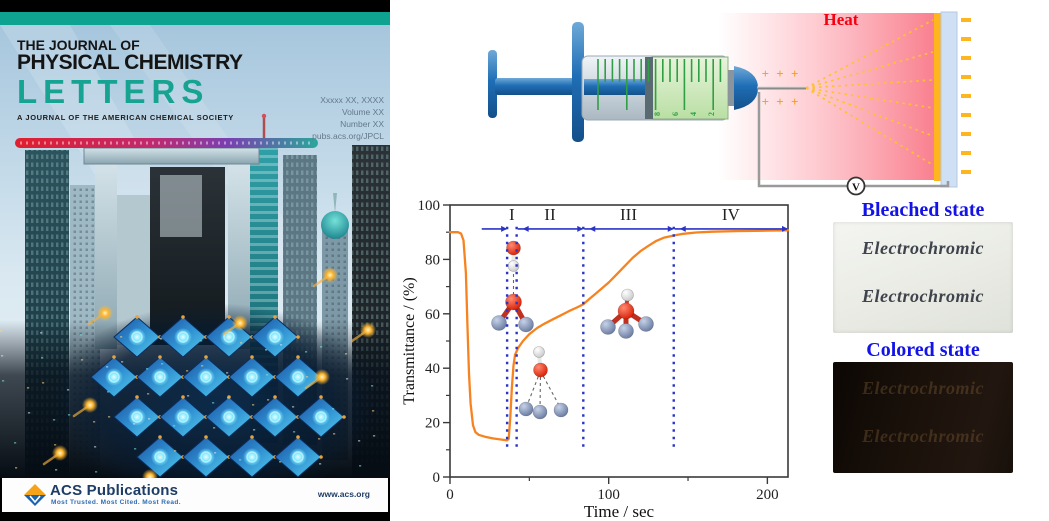  What do you see at coordinates (781, 73) in the screenshot?
I see `plus-charges-top: + + +` at bounding box center [781, 73].